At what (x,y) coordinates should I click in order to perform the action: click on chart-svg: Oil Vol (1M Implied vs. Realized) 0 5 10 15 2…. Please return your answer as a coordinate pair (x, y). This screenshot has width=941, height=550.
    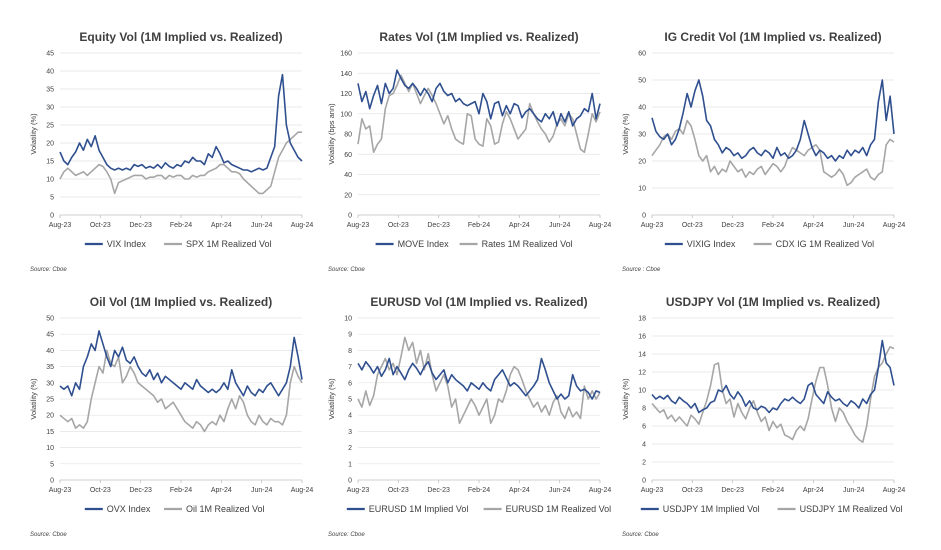
    Looking at the image, I should click on (171, 416).